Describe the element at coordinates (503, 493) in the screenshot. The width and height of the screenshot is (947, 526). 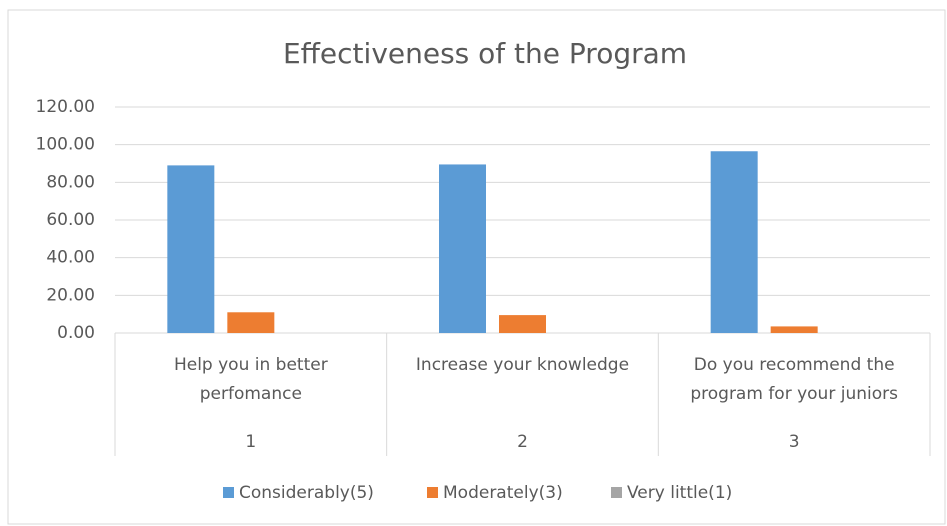
I see `legend-label: Moderately(3)` at that location.